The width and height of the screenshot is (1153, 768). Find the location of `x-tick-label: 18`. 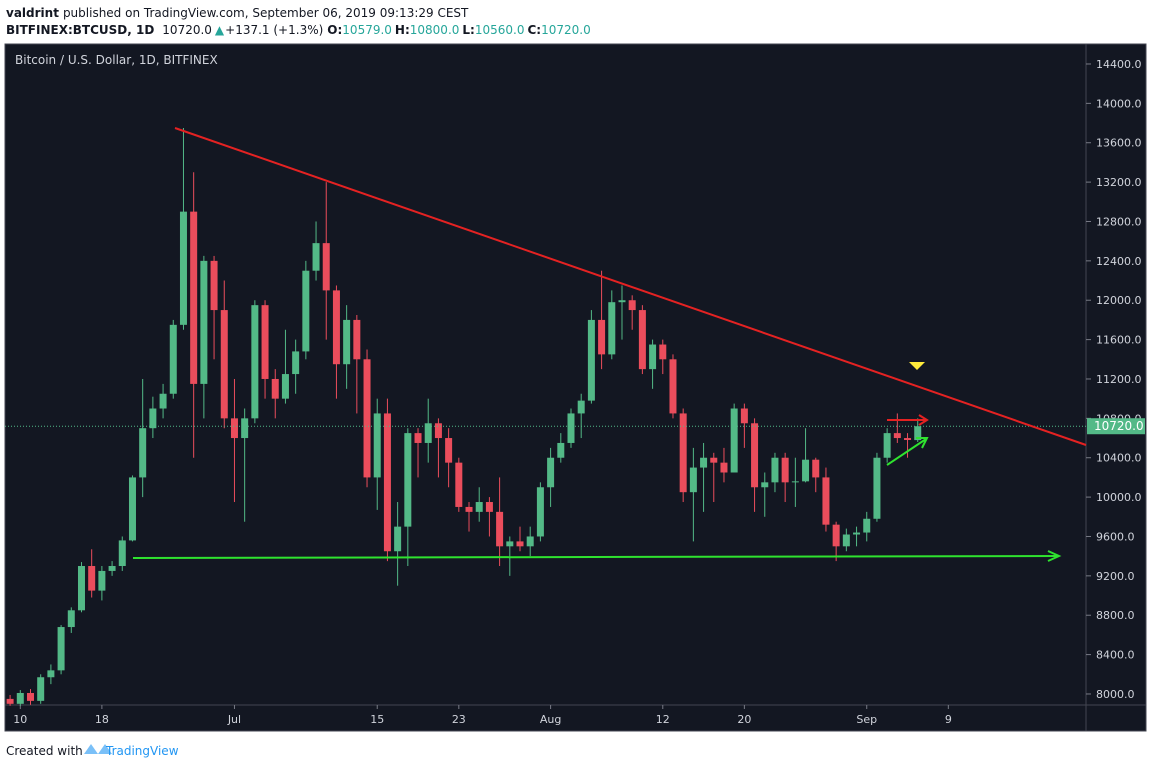

x-tick-label: 18 is located at coordinates (102, 719).